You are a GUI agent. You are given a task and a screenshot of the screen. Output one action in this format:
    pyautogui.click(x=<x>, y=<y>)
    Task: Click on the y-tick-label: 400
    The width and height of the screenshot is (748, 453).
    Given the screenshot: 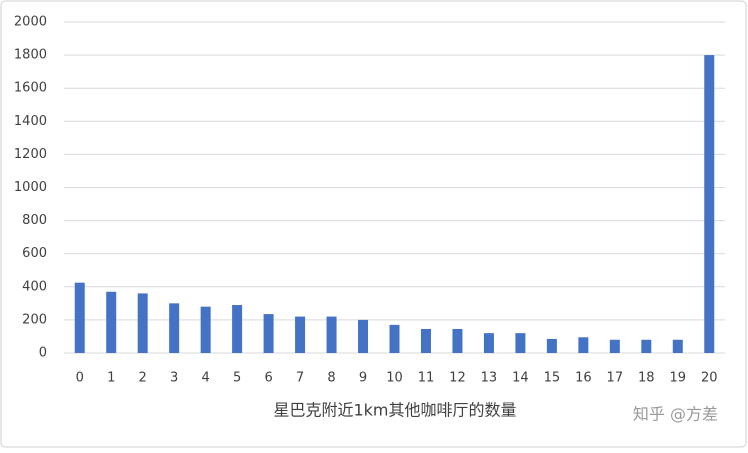 What is the action you would take?
    pyautogui.click(x=34, y=286)
    